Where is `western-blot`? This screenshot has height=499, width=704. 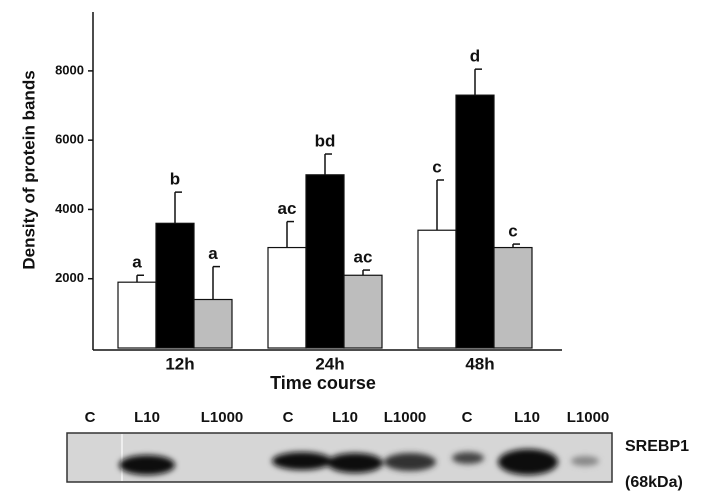
western-blot is located at coordinates (339, 457).